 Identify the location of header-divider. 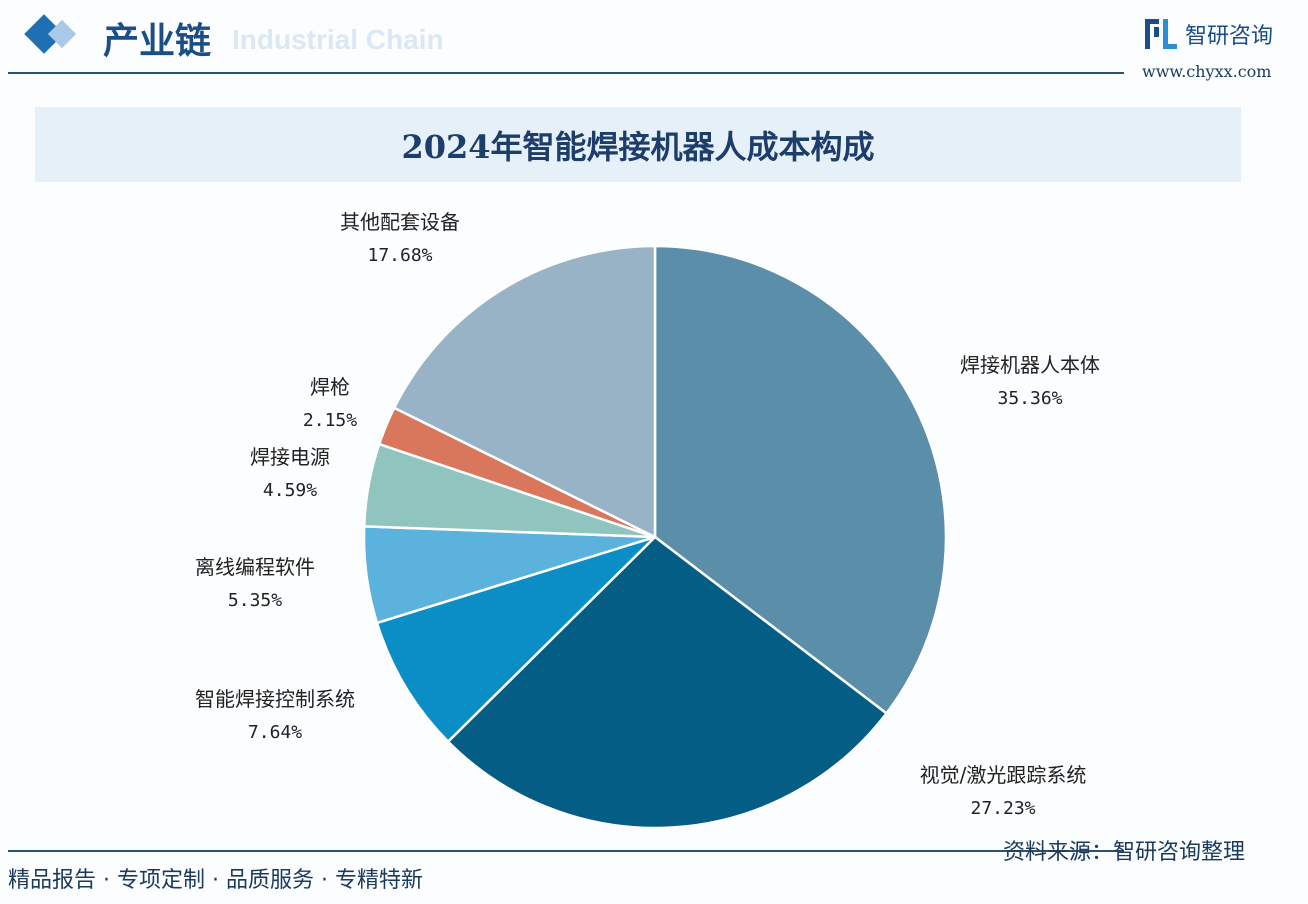
(566, 73).